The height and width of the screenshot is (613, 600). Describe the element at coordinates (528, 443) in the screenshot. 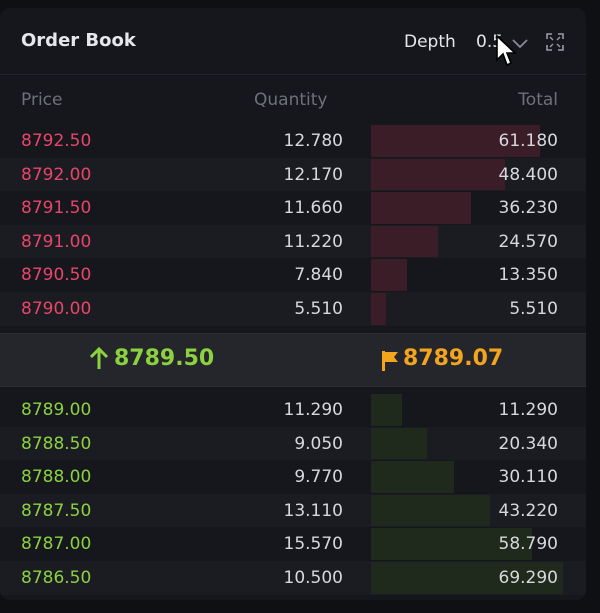

I see `bid-total: 20.340` at that location.